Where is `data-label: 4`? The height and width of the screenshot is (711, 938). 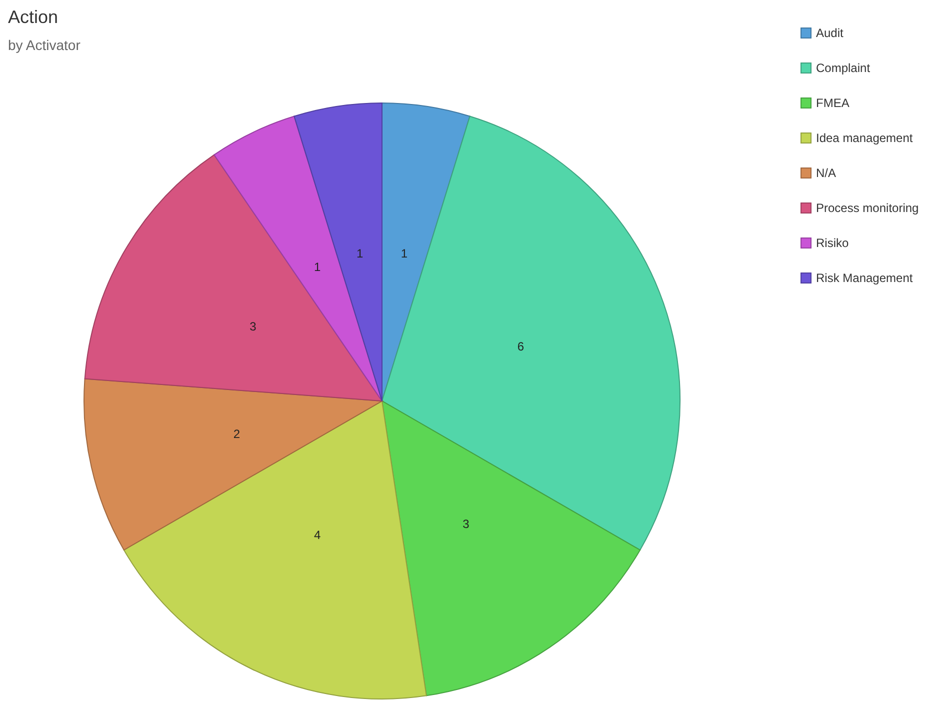
data-label: 4 is located at coordinates (318, 535).